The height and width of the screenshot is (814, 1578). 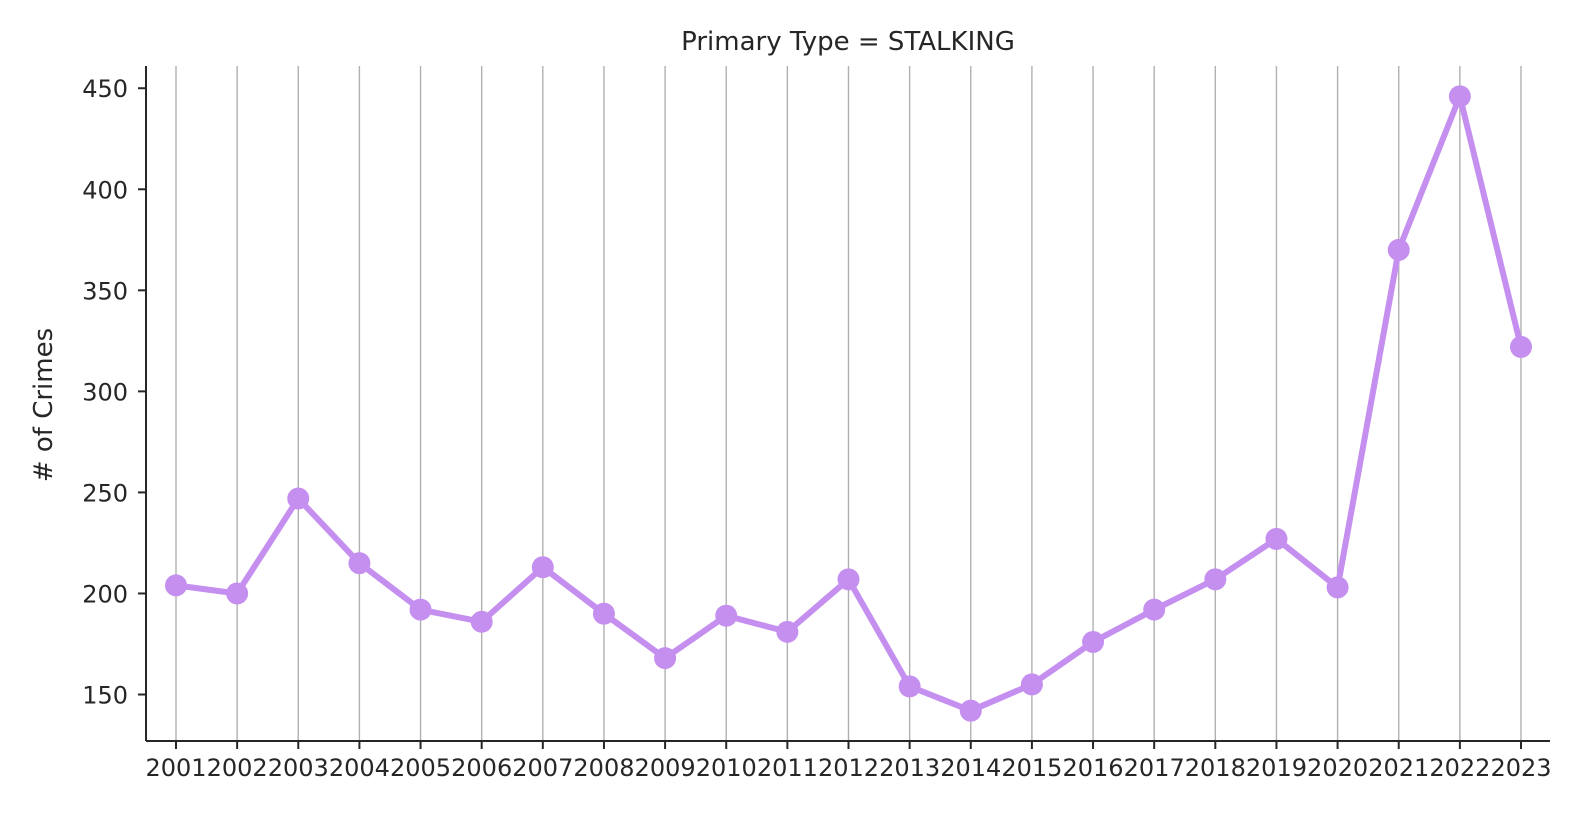 What do you see at coordinates (848, 768) in the screenshot?
I see `x-tick-label: 2012` at bounding box center [848, 768].